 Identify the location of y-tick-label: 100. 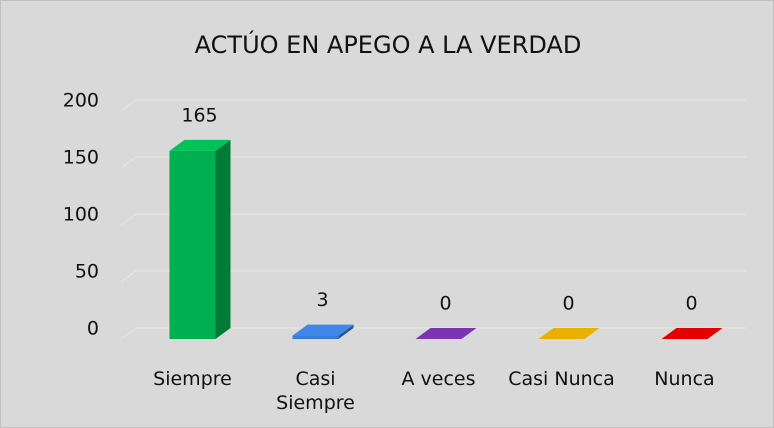
(81, 215).